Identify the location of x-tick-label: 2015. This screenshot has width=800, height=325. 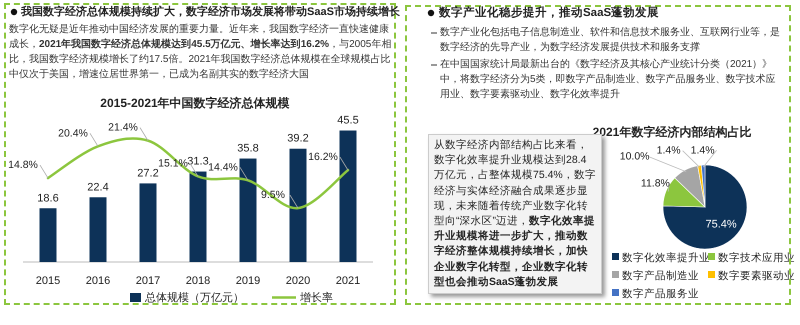
(48, 281).